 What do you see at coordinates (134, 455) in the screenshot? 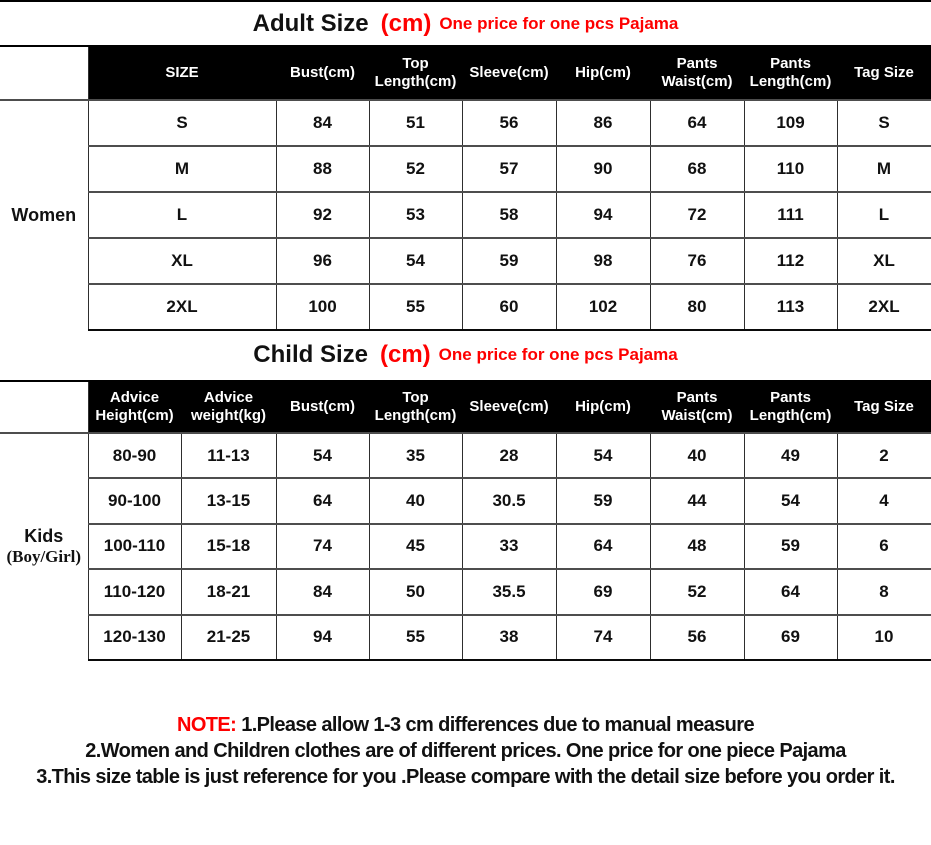
I see `child-table-cell: 80-90` at bounding box center [134, 455].